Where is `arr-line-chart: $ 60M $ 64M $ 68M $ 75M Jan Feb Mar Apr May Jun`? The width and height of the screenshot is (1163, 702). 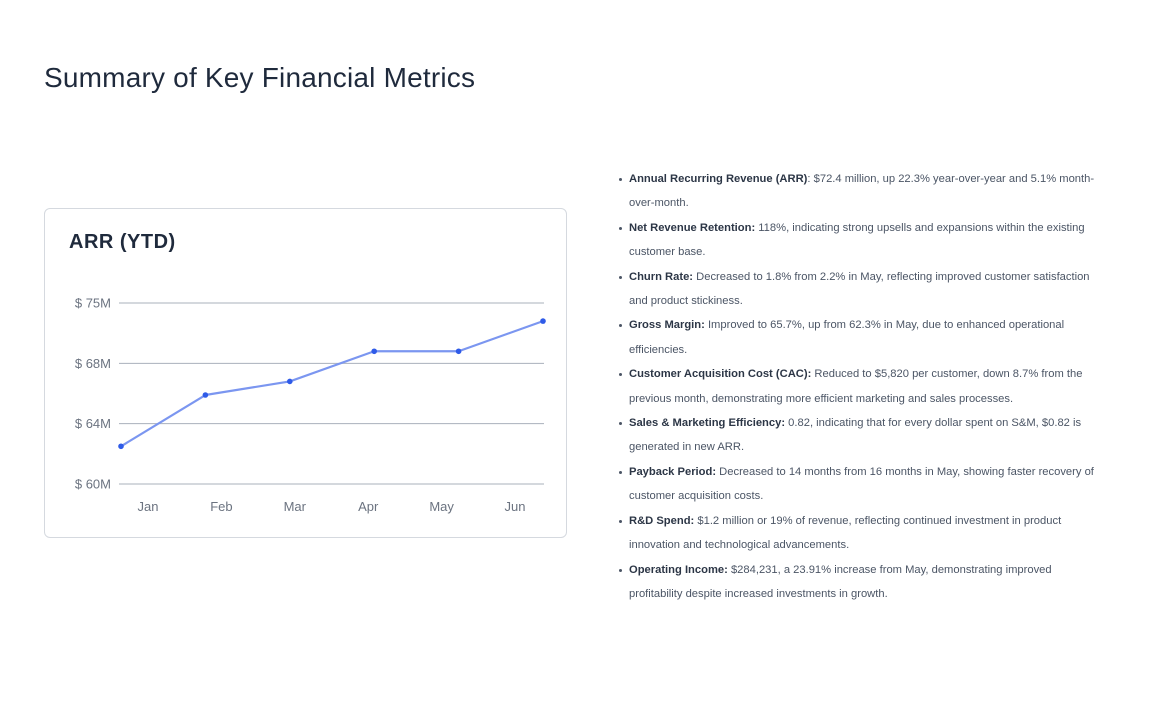
arr-line-chart: $ 60M $ 64M $ 68M $ 75M Jan Feb Mar Apr May Jun is located at coordinates (310, 405).